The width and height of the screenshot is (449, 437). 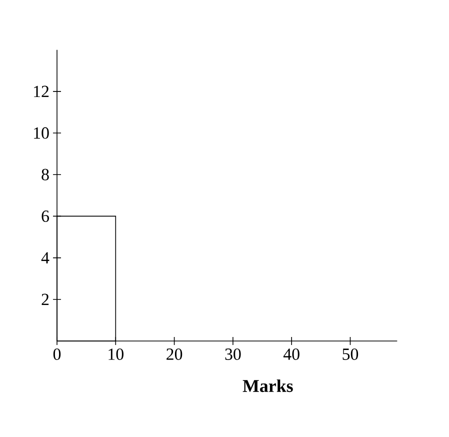 I want to click on x-tick-label: 0, so click(x=57, y=354).